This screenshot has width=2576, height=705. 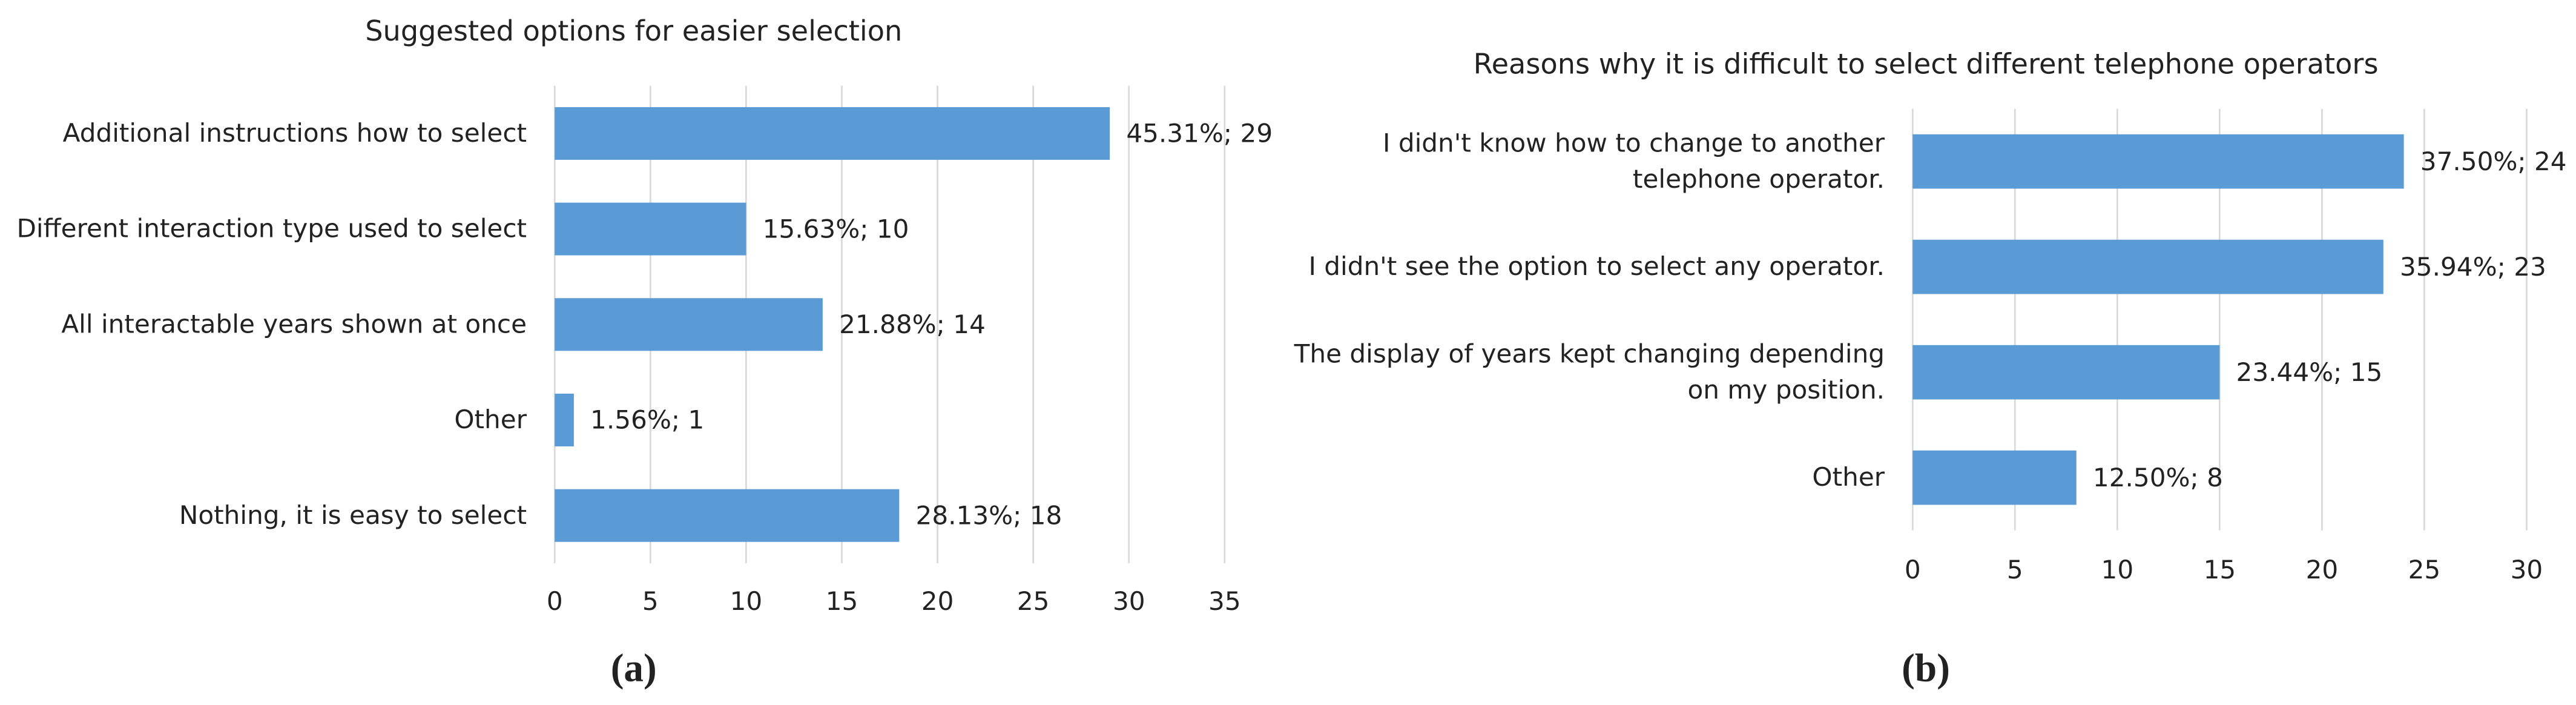 I want to click on value-label: 1.56%; 1, so click(x=647, y=420).